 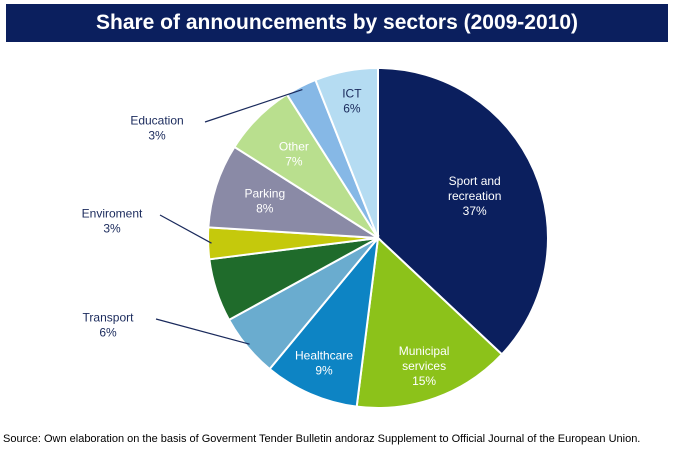 I want to click on slice-label-healthcare: Healthcare 9%, so click(x=324, y=362).